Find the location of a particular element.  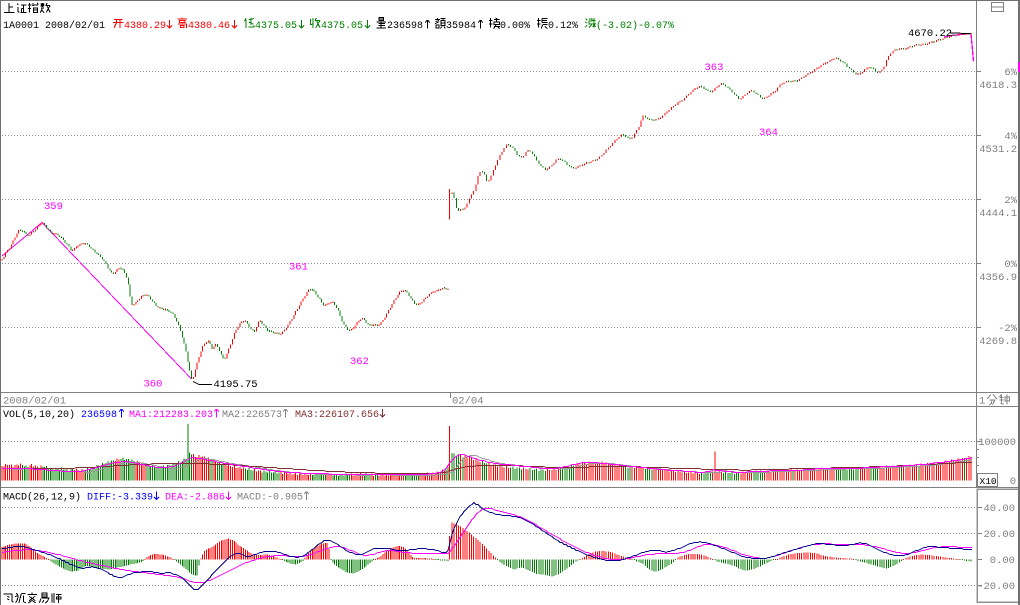

svg-text: -2% is located at coordinates (1008, 329).